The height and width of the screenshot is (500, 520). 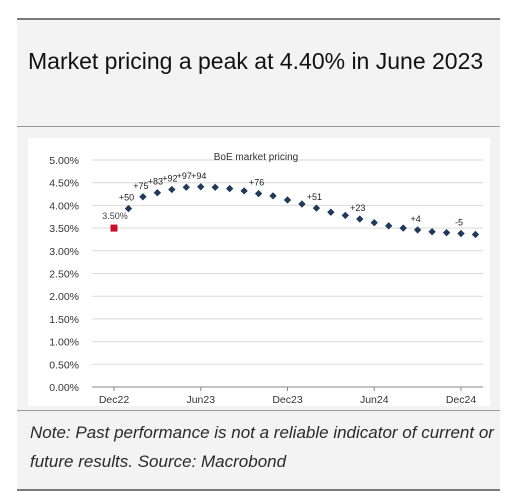 What do you see at coordinates (64, 184) in the screenshot?
I see `y-tick-label: 4.50%` at bounding box center [64, 184].